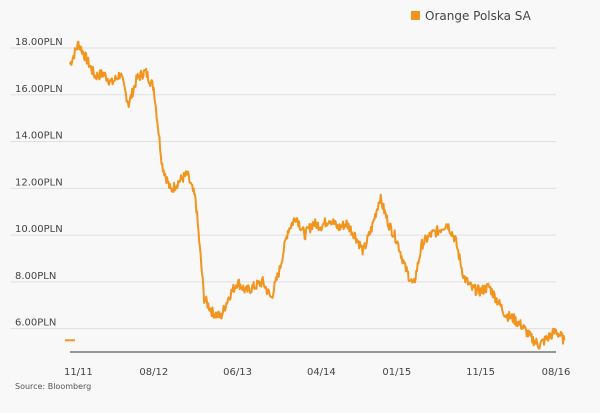  I want to click on y-tick-label: 18.00PLN, so click(39, 42).